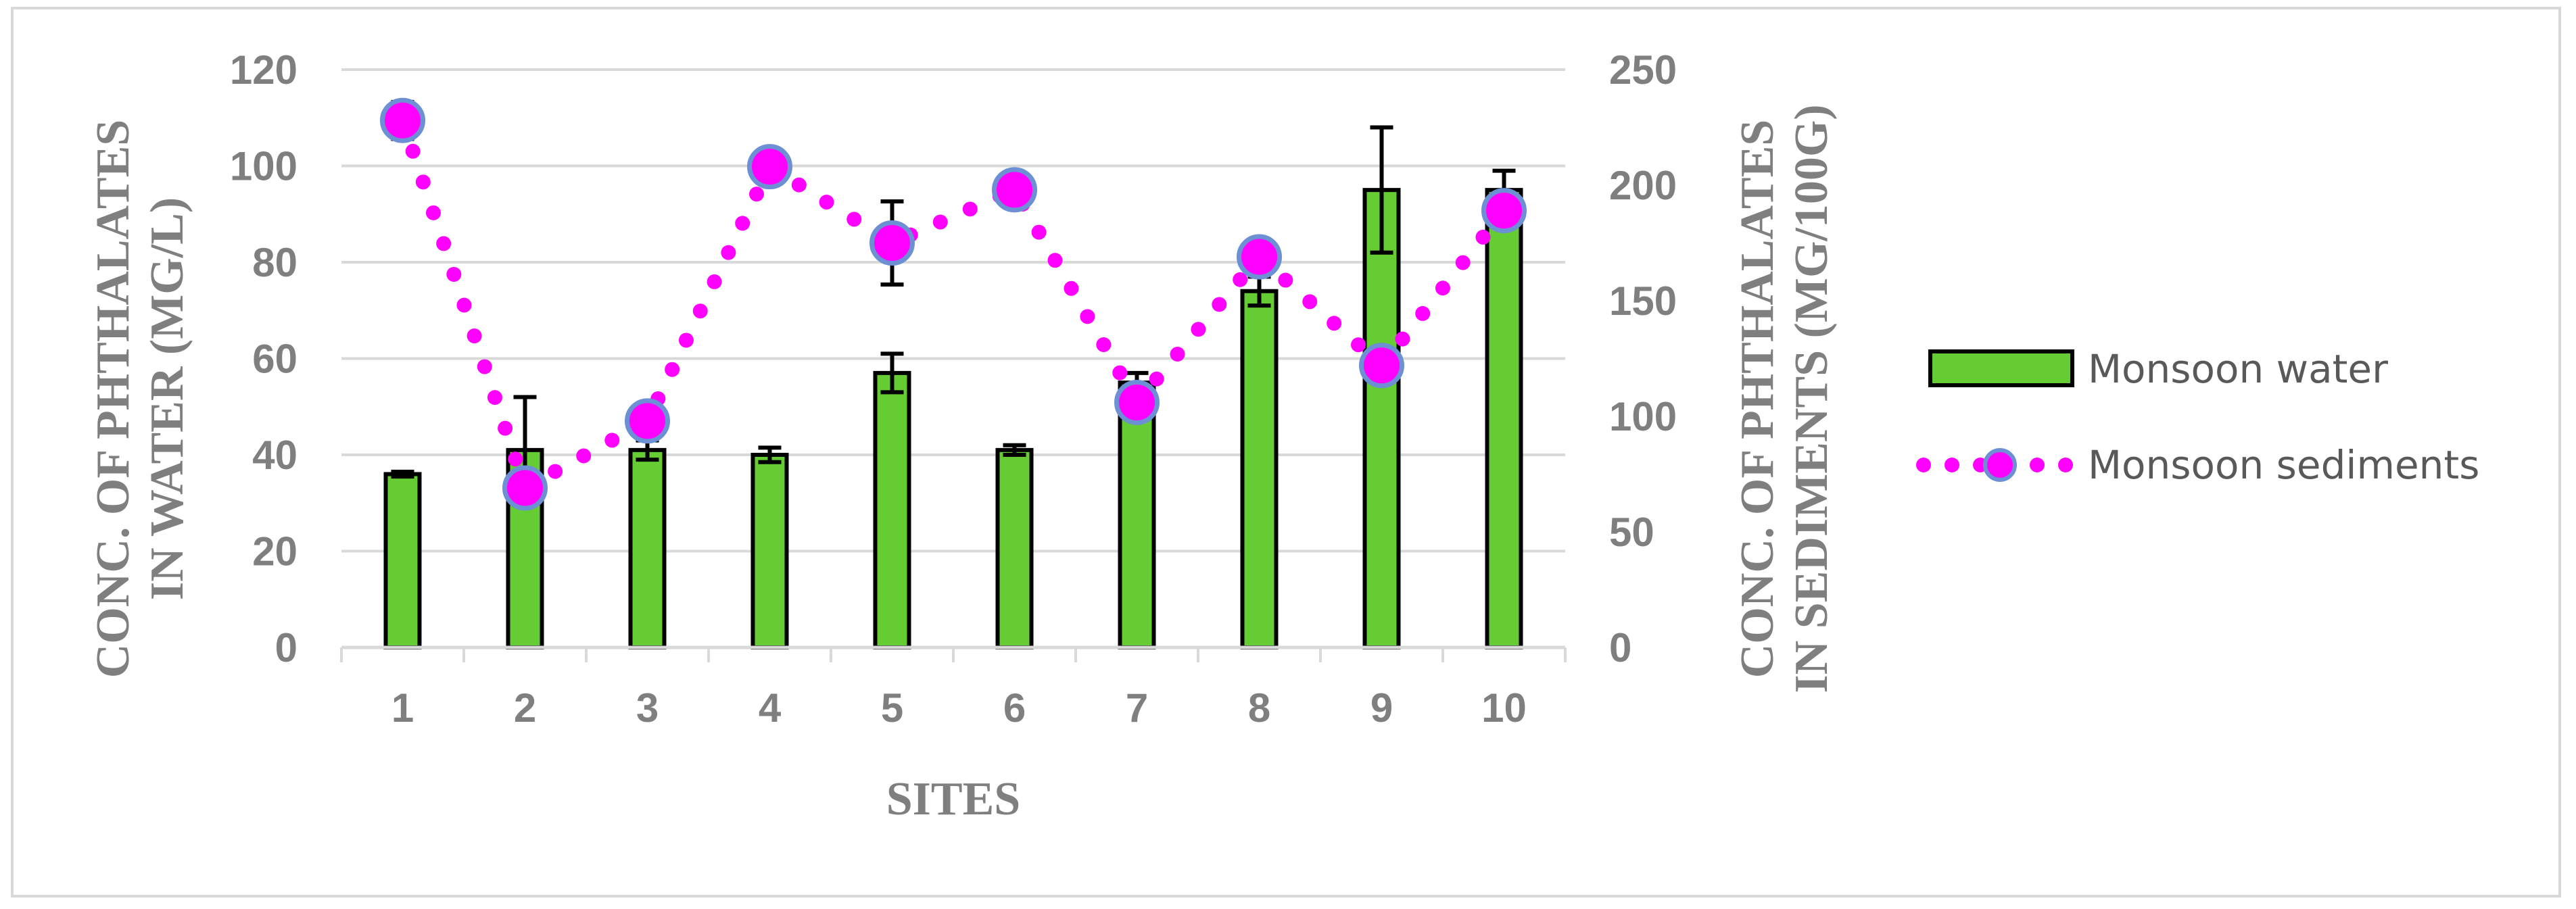  Describe the element at coordinates (2238, 369) in the screenshot. I see `legend-label-monsoon-water: Monsoon water` at that location.